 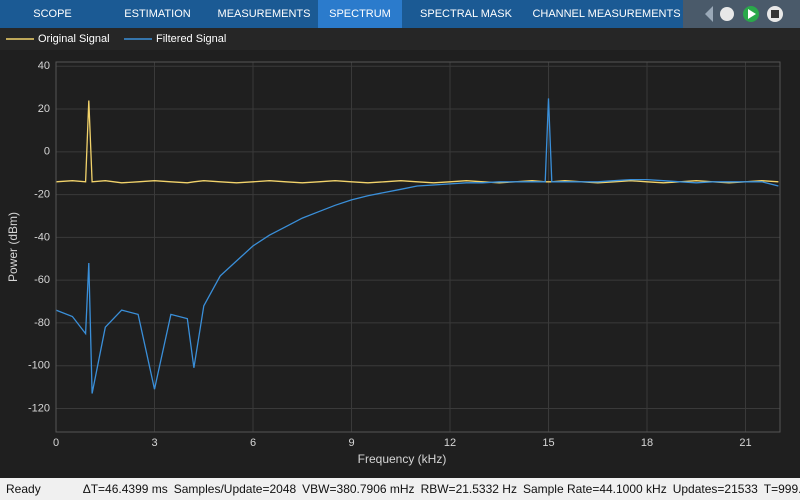 I want to click on x-tick-label: 18, so click(x=647, y=443).